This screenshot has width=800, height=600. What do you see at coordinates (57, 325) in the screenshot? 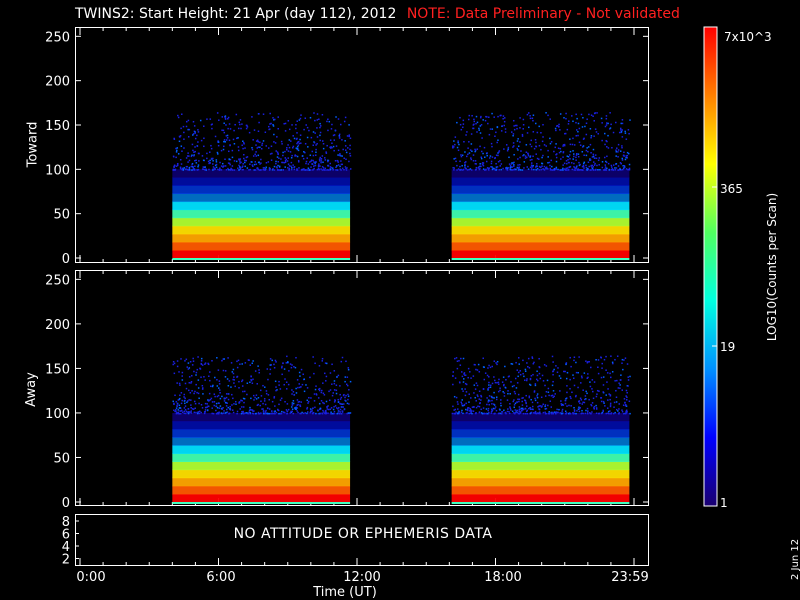
I see `ytick-label-away-200: 200` at bounding box center [57, 325].